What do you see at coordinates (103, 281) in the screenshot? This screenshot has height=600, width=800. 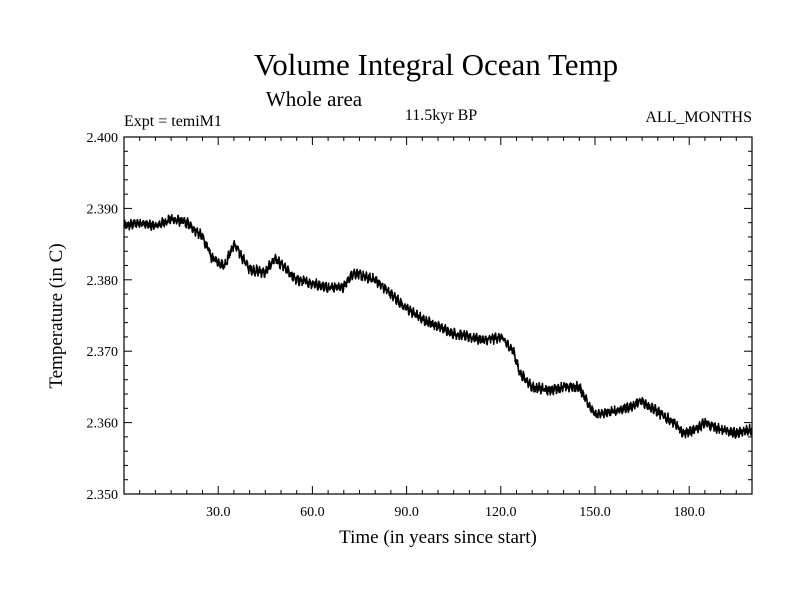 I see `y-tick-label: 2.380` at bounding box center [103, 281].